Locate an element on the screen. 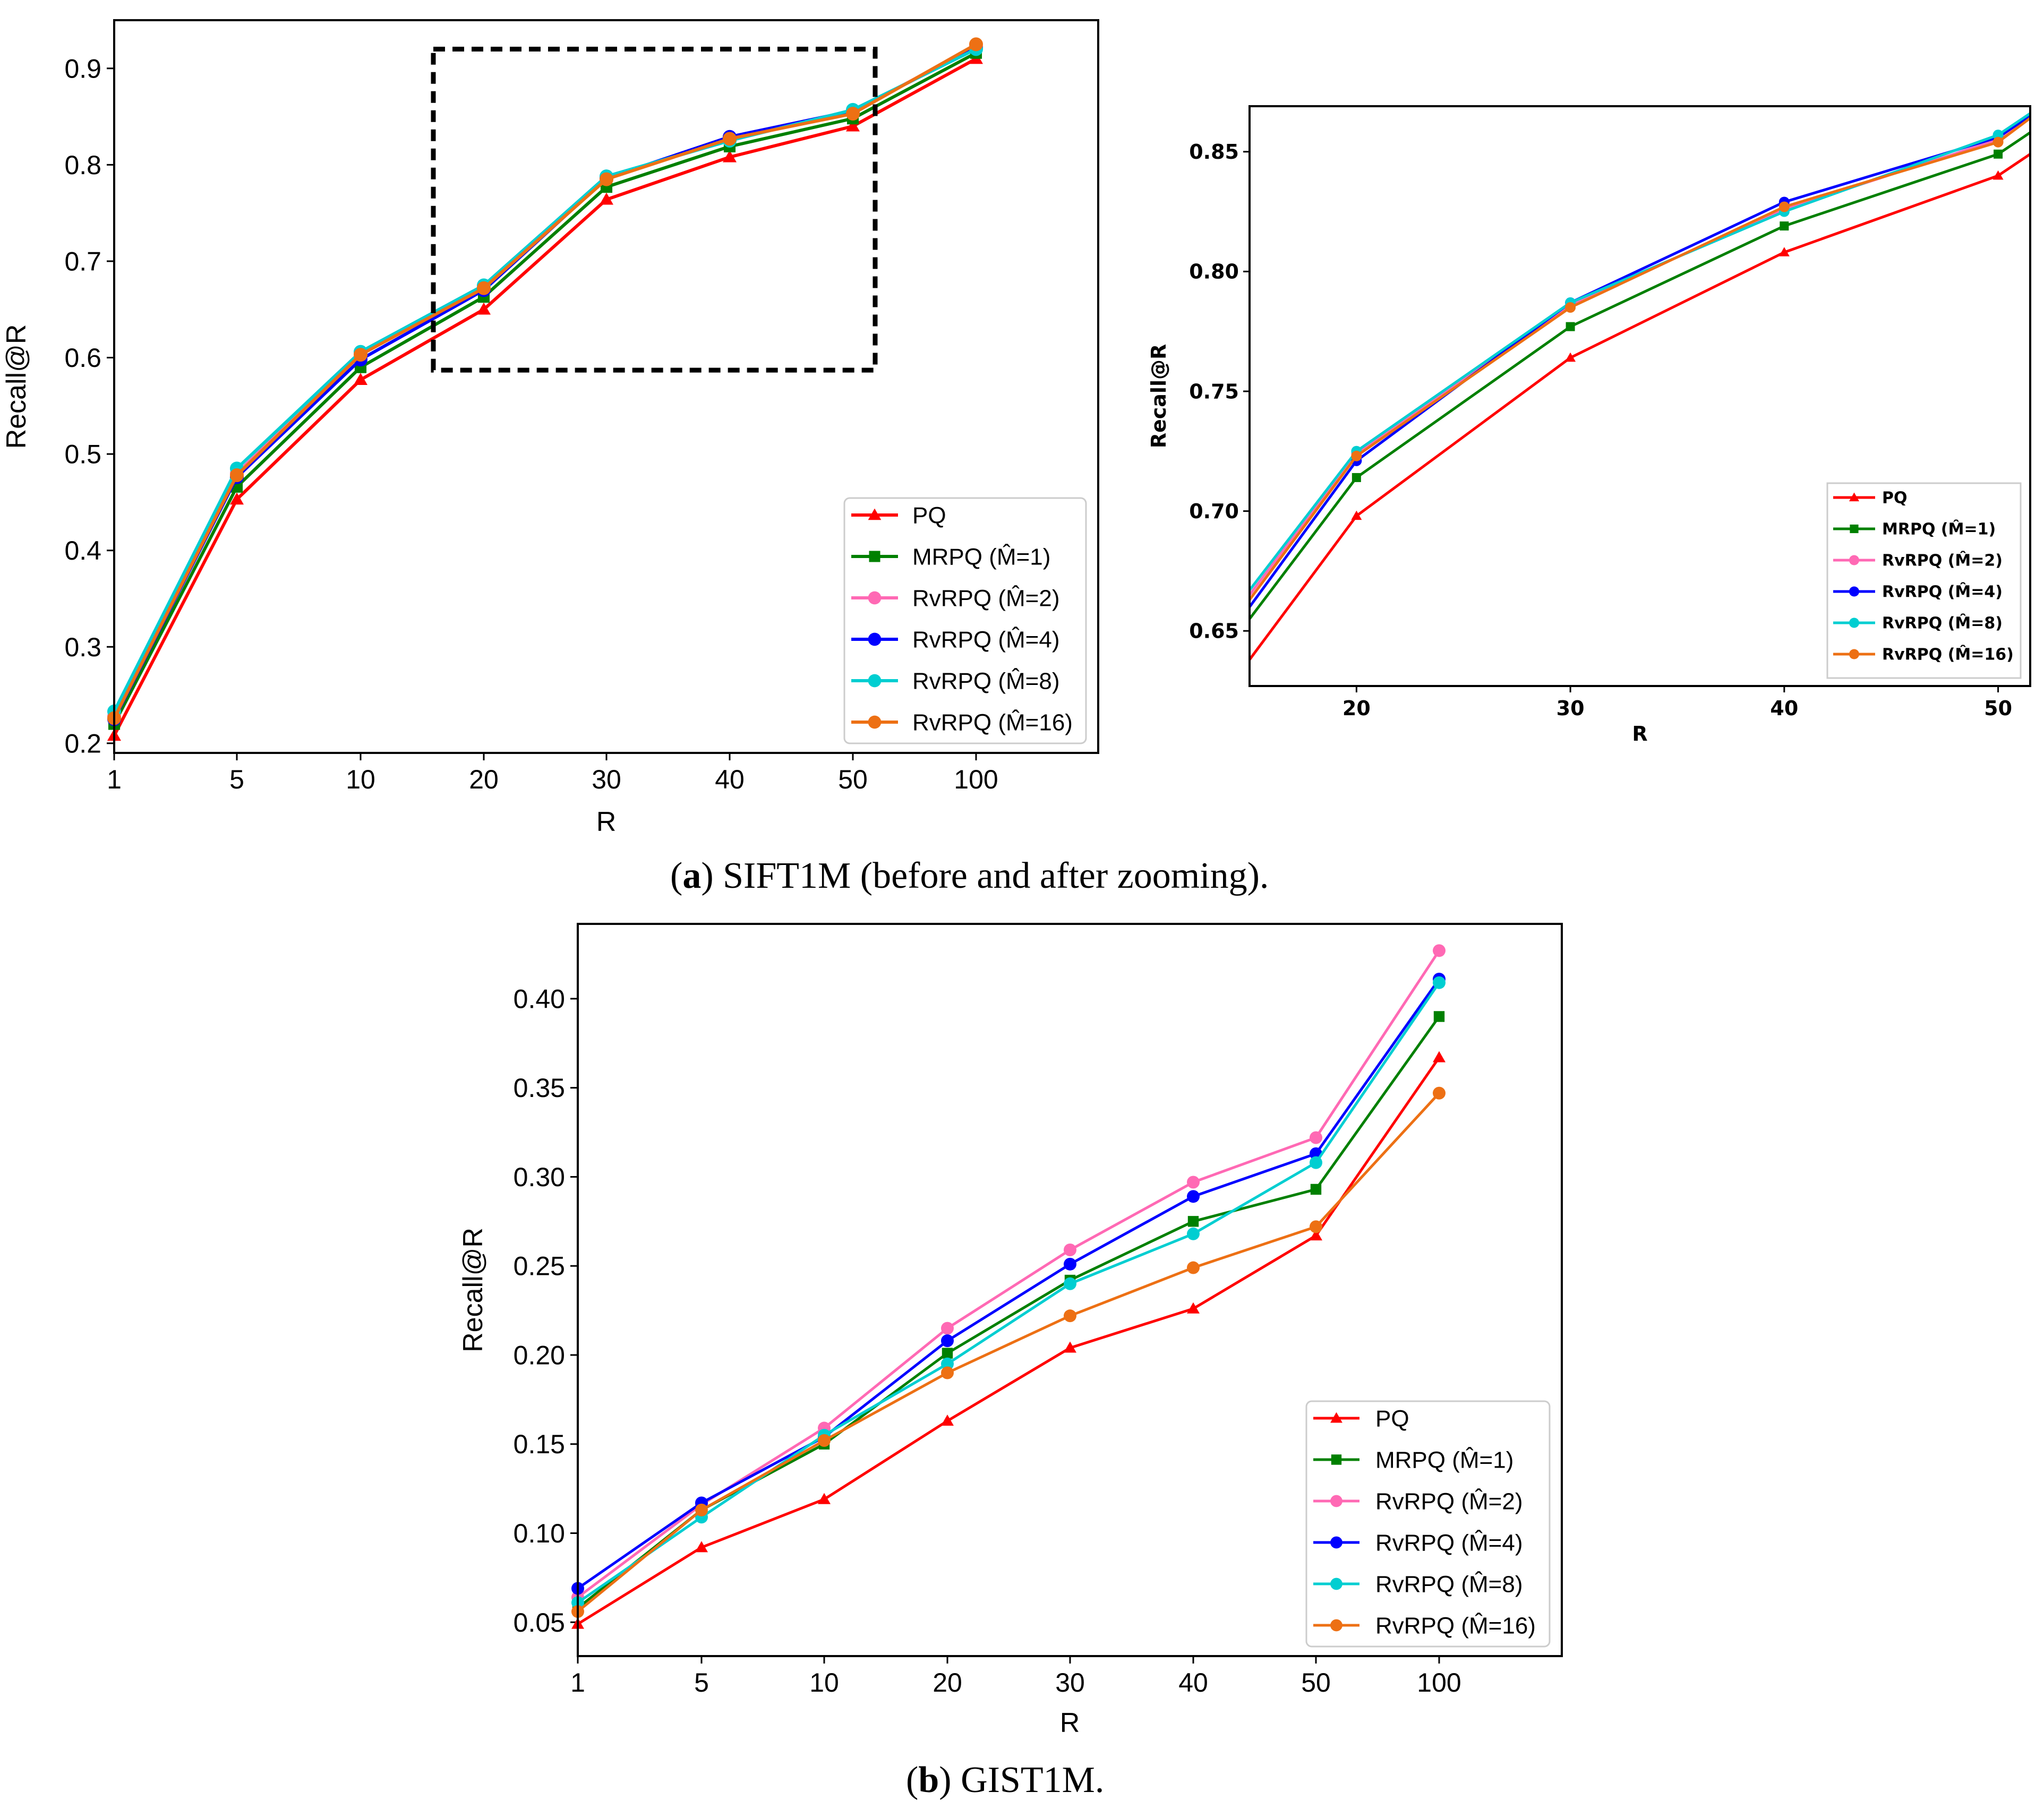 The height and width of the screenshot is (1809, 2044). y-tick-label: 0.20 is located at coordinates (539, 1355).